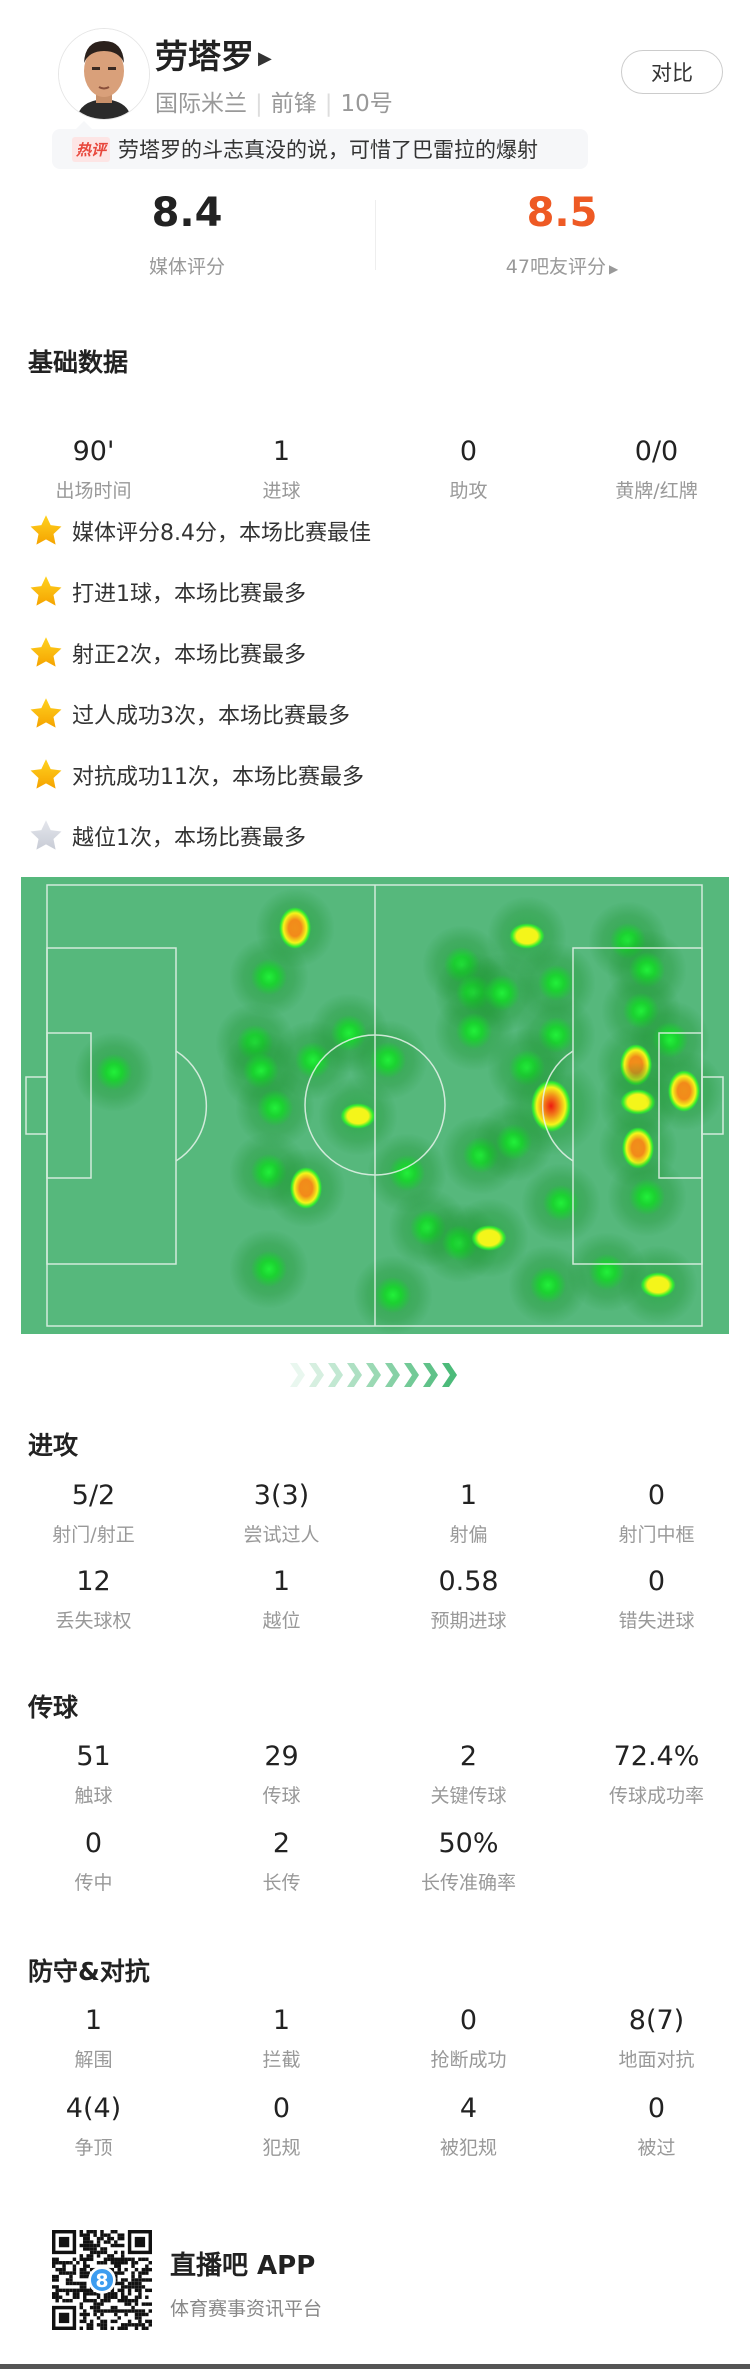 The width and height of the screenshot is (750, 2369). What do you see at coordinates (281, 1796) in the screenshot?
I see `stat-label: 传球` at bounding box center [281, 1796].